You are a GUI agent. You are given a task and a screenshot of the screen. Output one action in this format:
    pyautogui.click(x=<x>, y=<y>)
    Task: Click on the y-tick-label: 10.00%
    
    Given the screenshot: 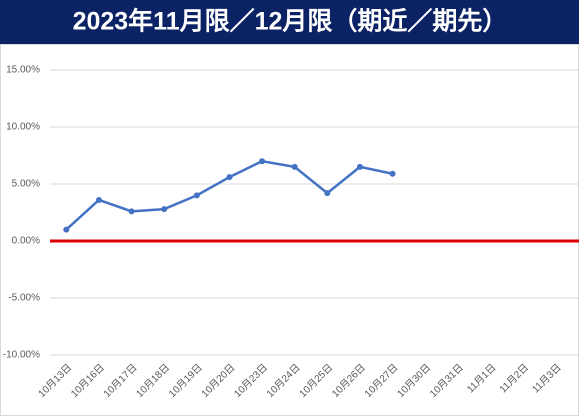 What is the action you would take?
    pyautogui.click(x=23, y=127)
    